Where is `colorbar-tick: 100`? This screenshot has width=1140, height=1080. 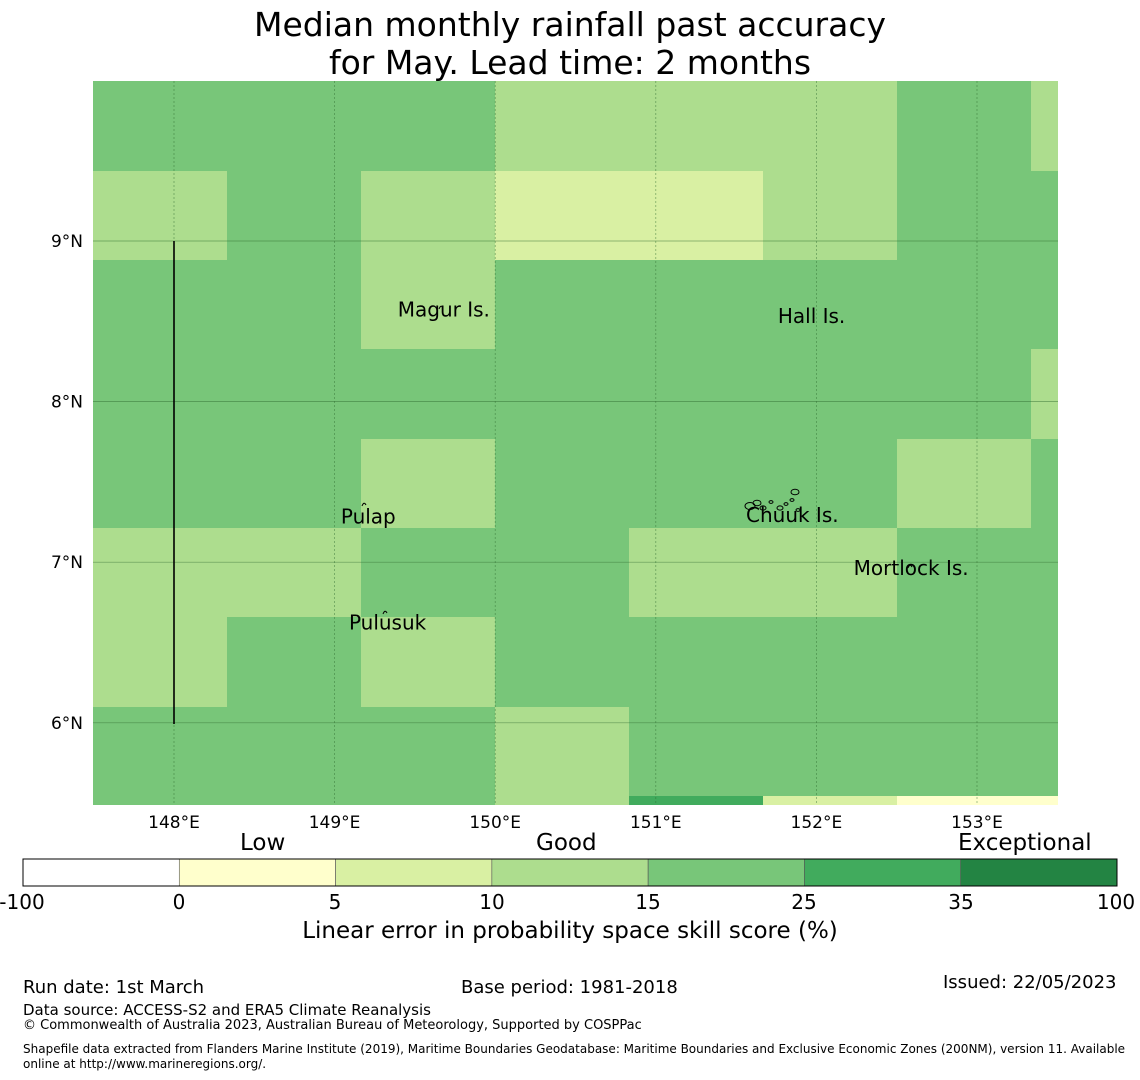
colorbar-tick: 100 is located at coordinates (1116, 902).